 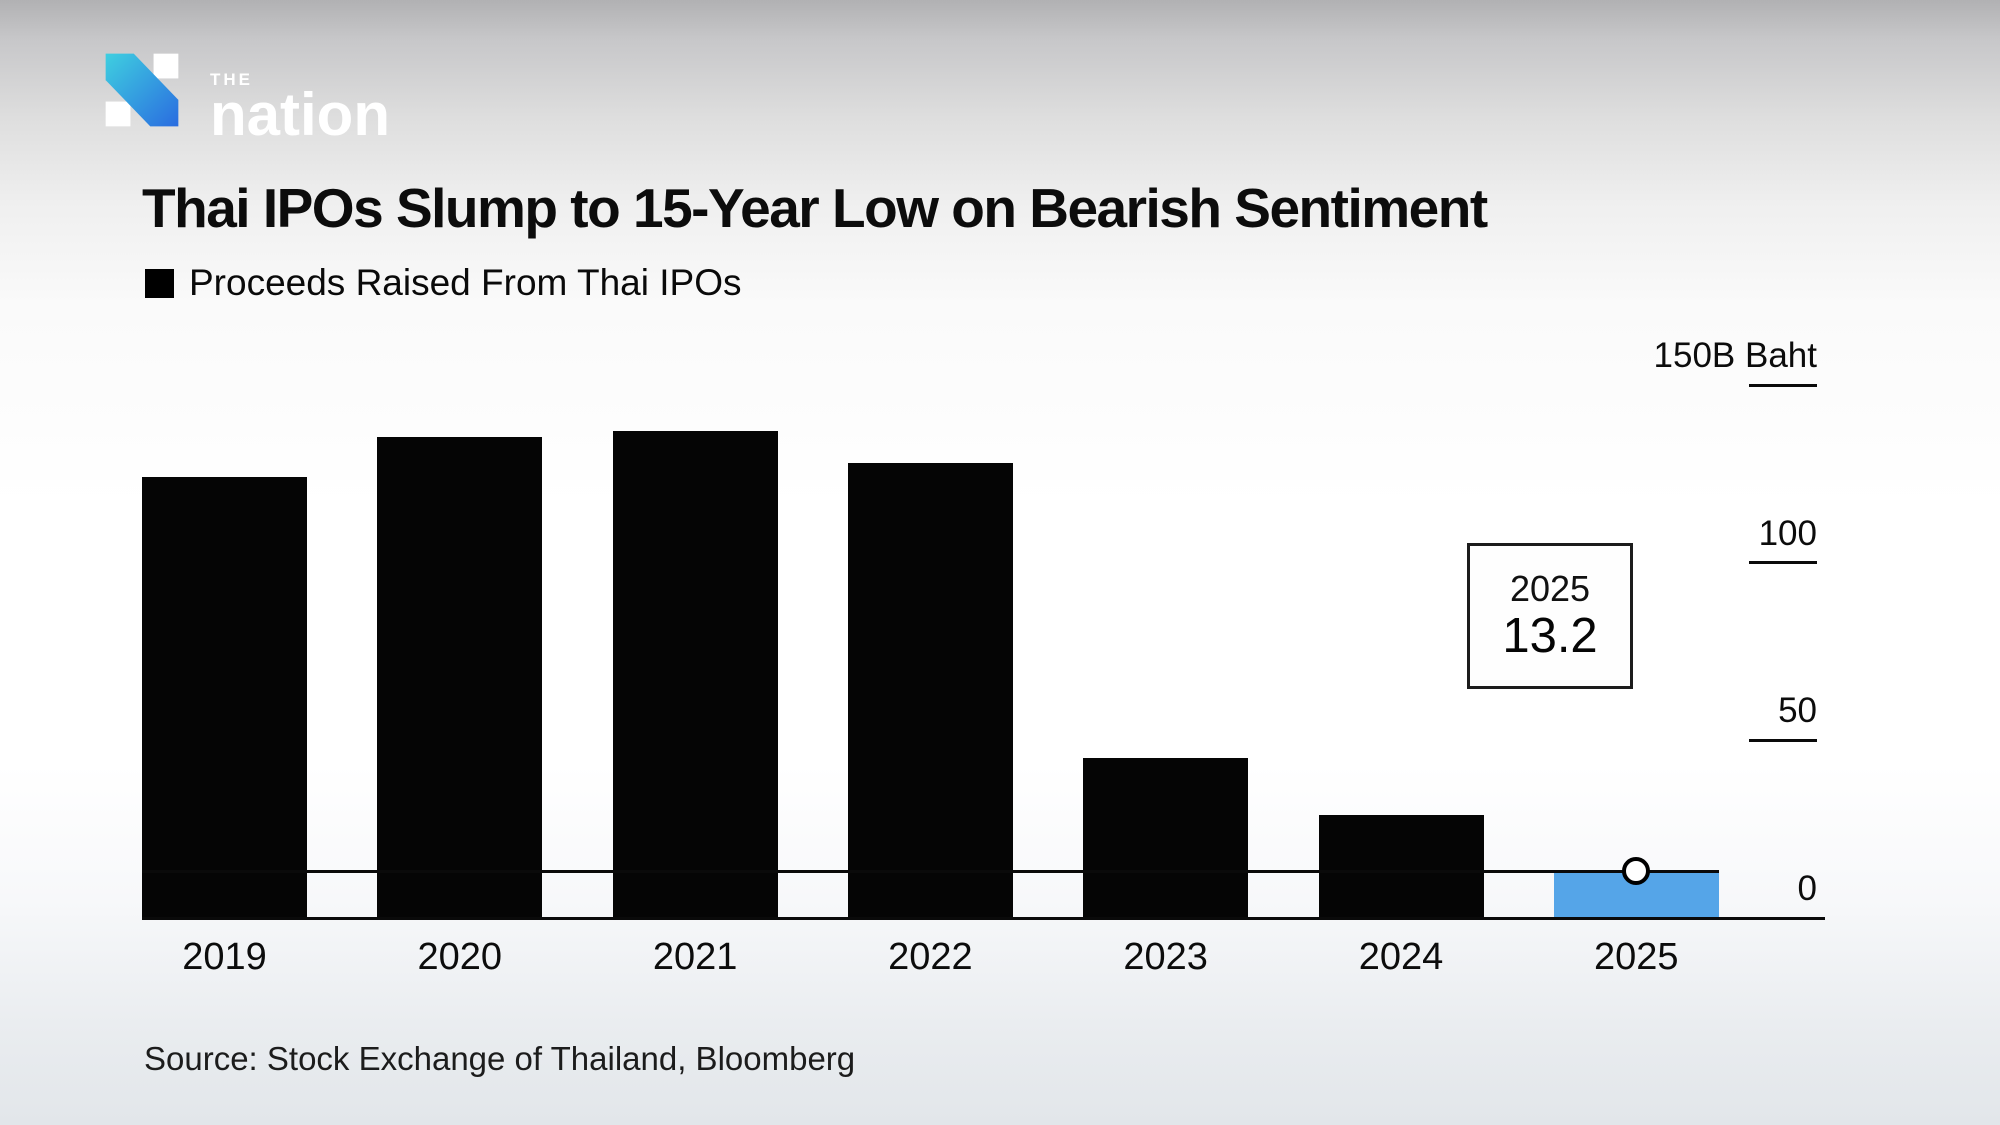 I want to click on annotation-year: 2025, so click(x=1550, y=589).